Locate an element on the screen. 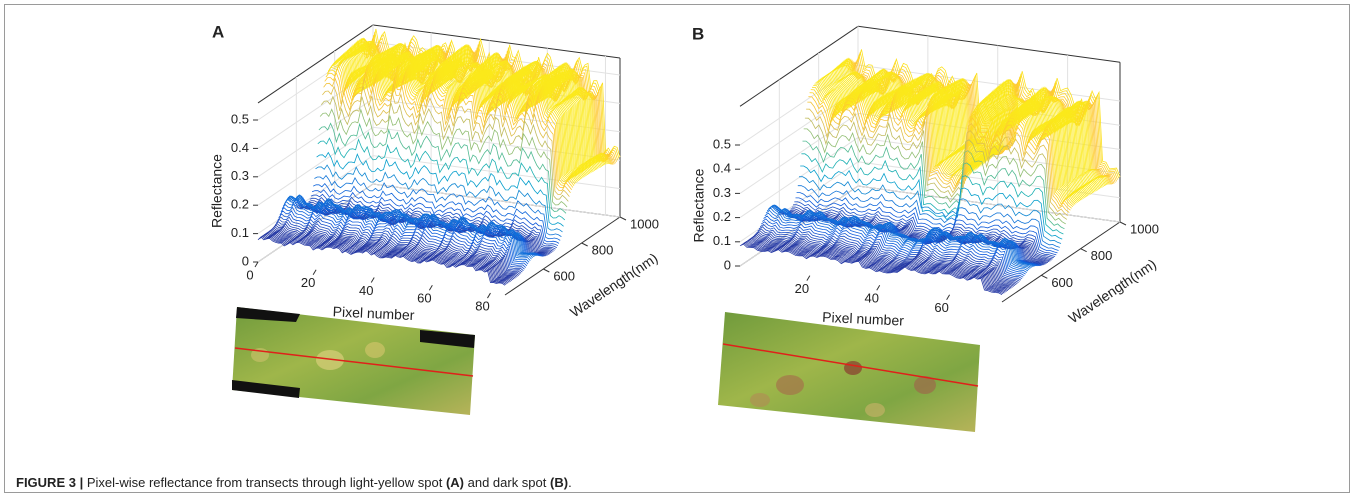 This screenshot has width=1357, height=498. caption-ref: (B) is located at coordinates (559, 482).